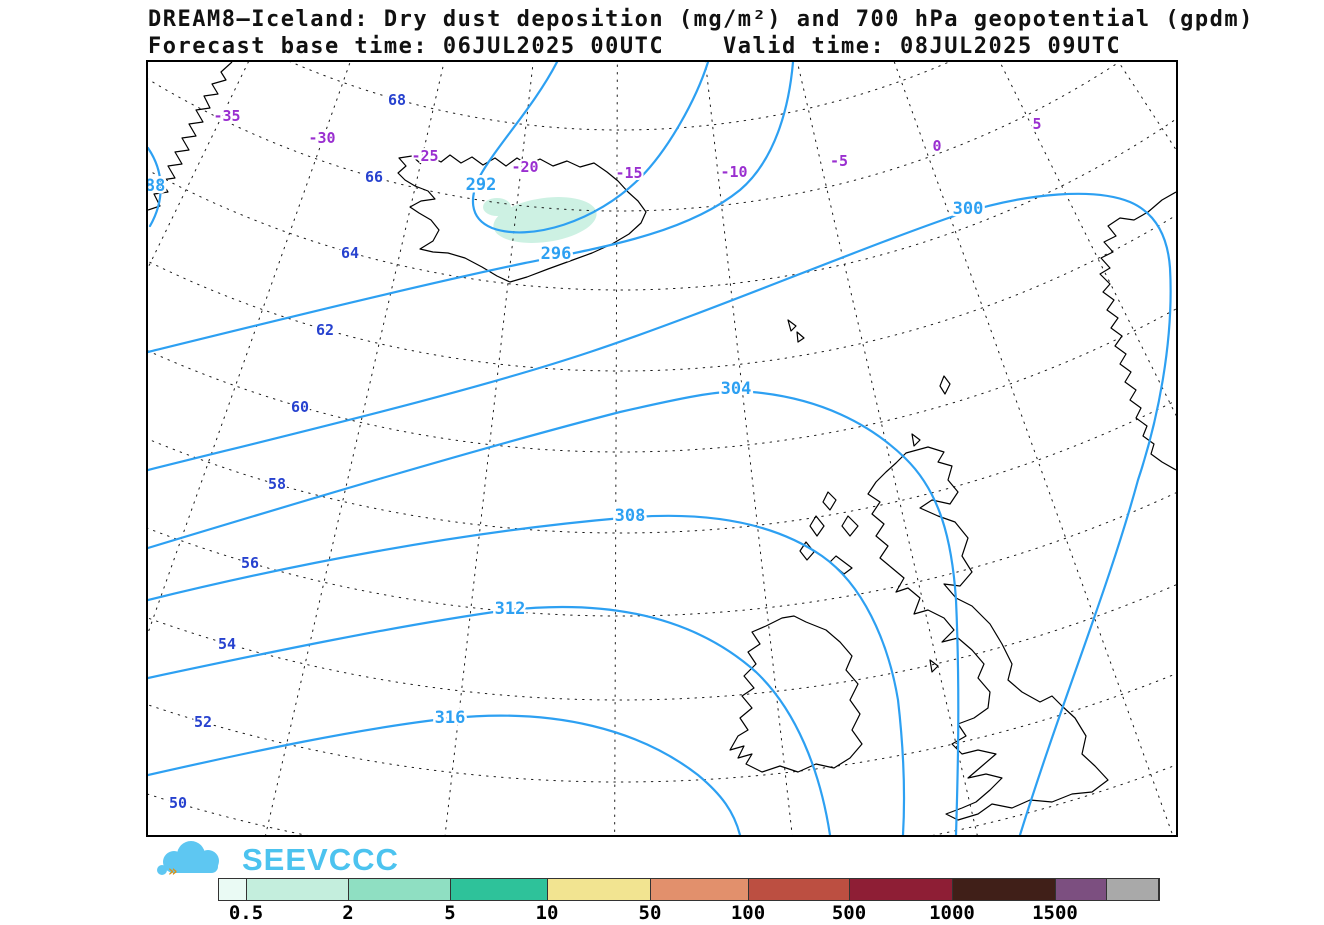 This screenshot has width=1324, height=925. I want to click on cloud-icon: », so click(188, 860).